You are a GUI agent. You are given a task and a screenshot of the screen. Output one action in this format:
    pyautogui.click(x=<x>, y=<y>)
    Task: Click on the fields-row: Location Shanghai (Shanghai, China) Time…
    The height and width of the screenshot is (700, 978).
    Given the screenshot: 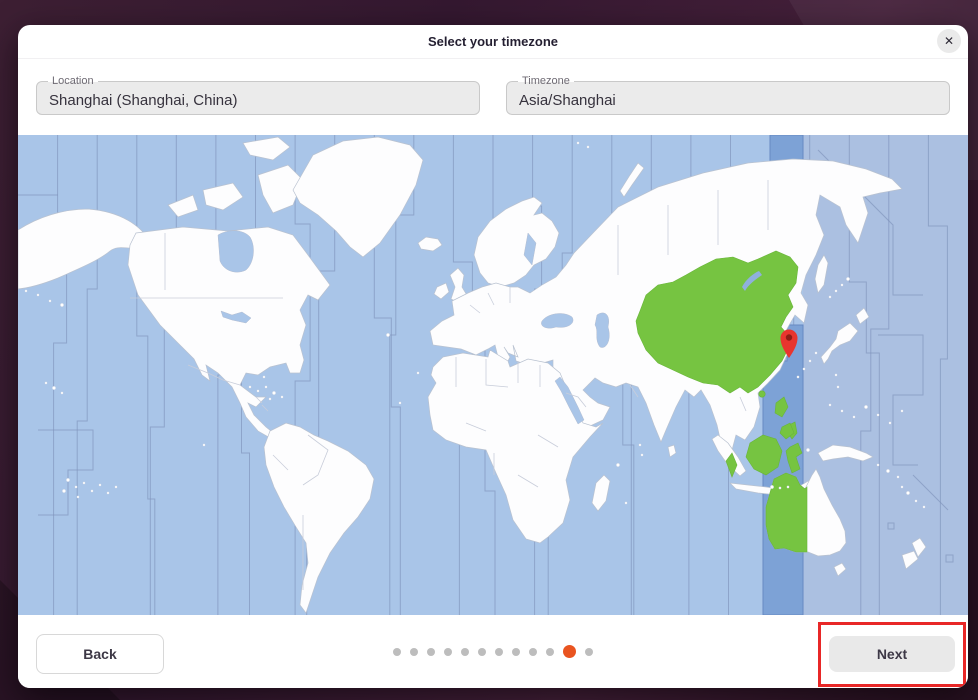 What is the action you would take?
    pyautogui.click(x=493, y=95)
    